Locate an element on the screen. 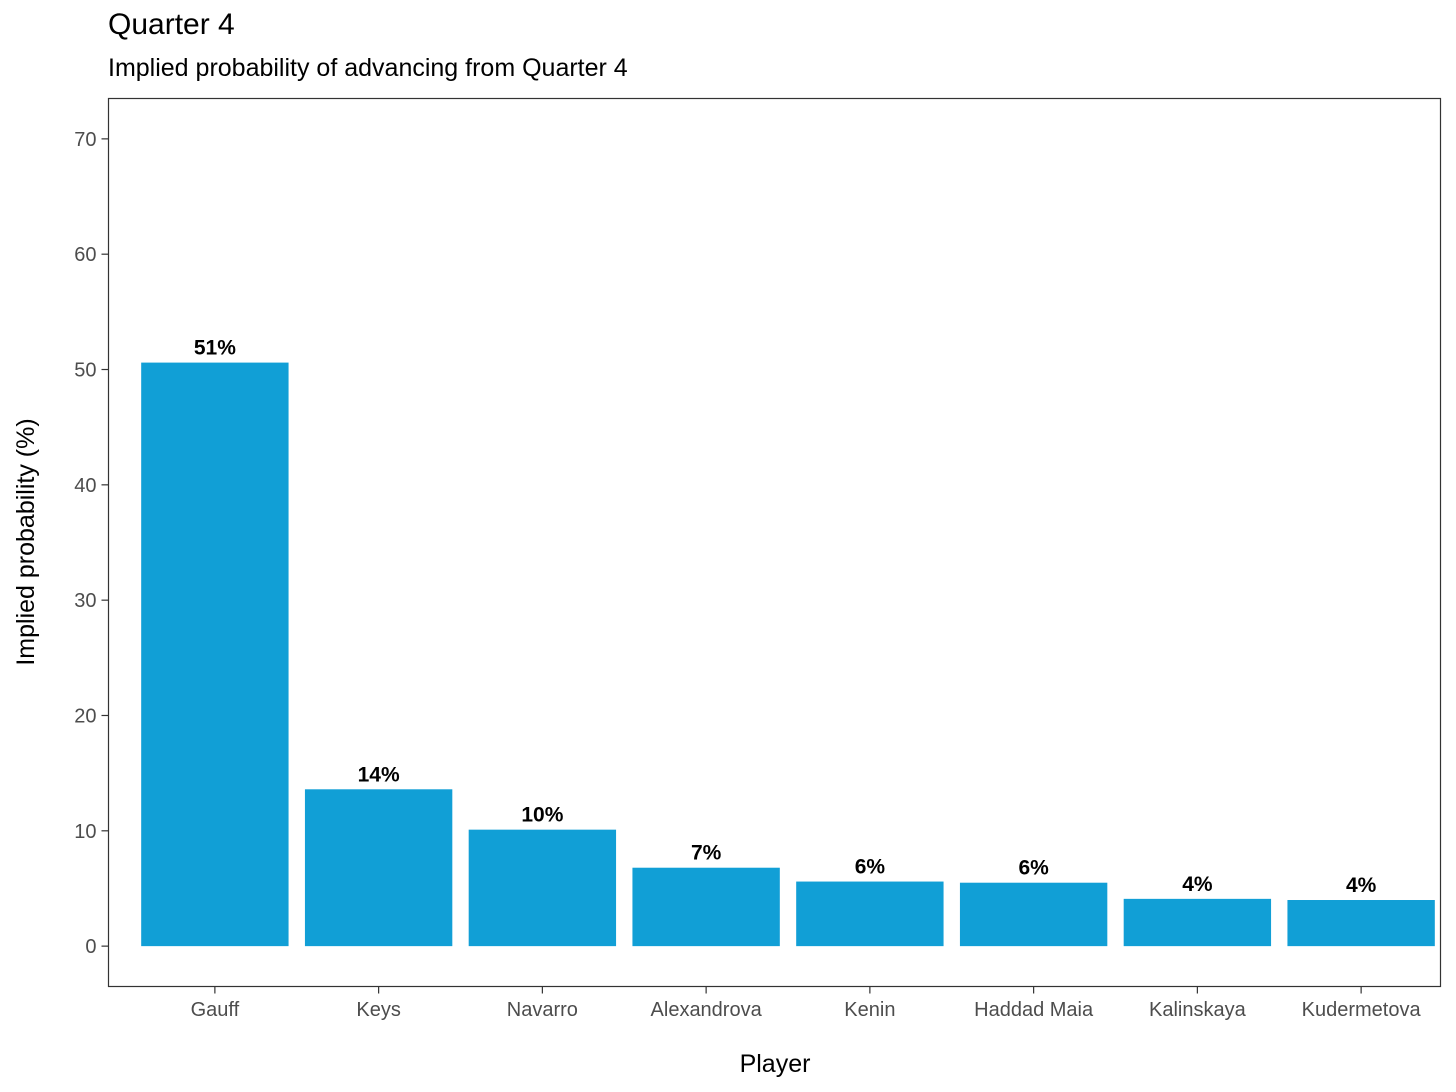 Image resolution: width=1456 pixels, height=1092 pixels. data-label: 51% is located at coordinates (215, 348).